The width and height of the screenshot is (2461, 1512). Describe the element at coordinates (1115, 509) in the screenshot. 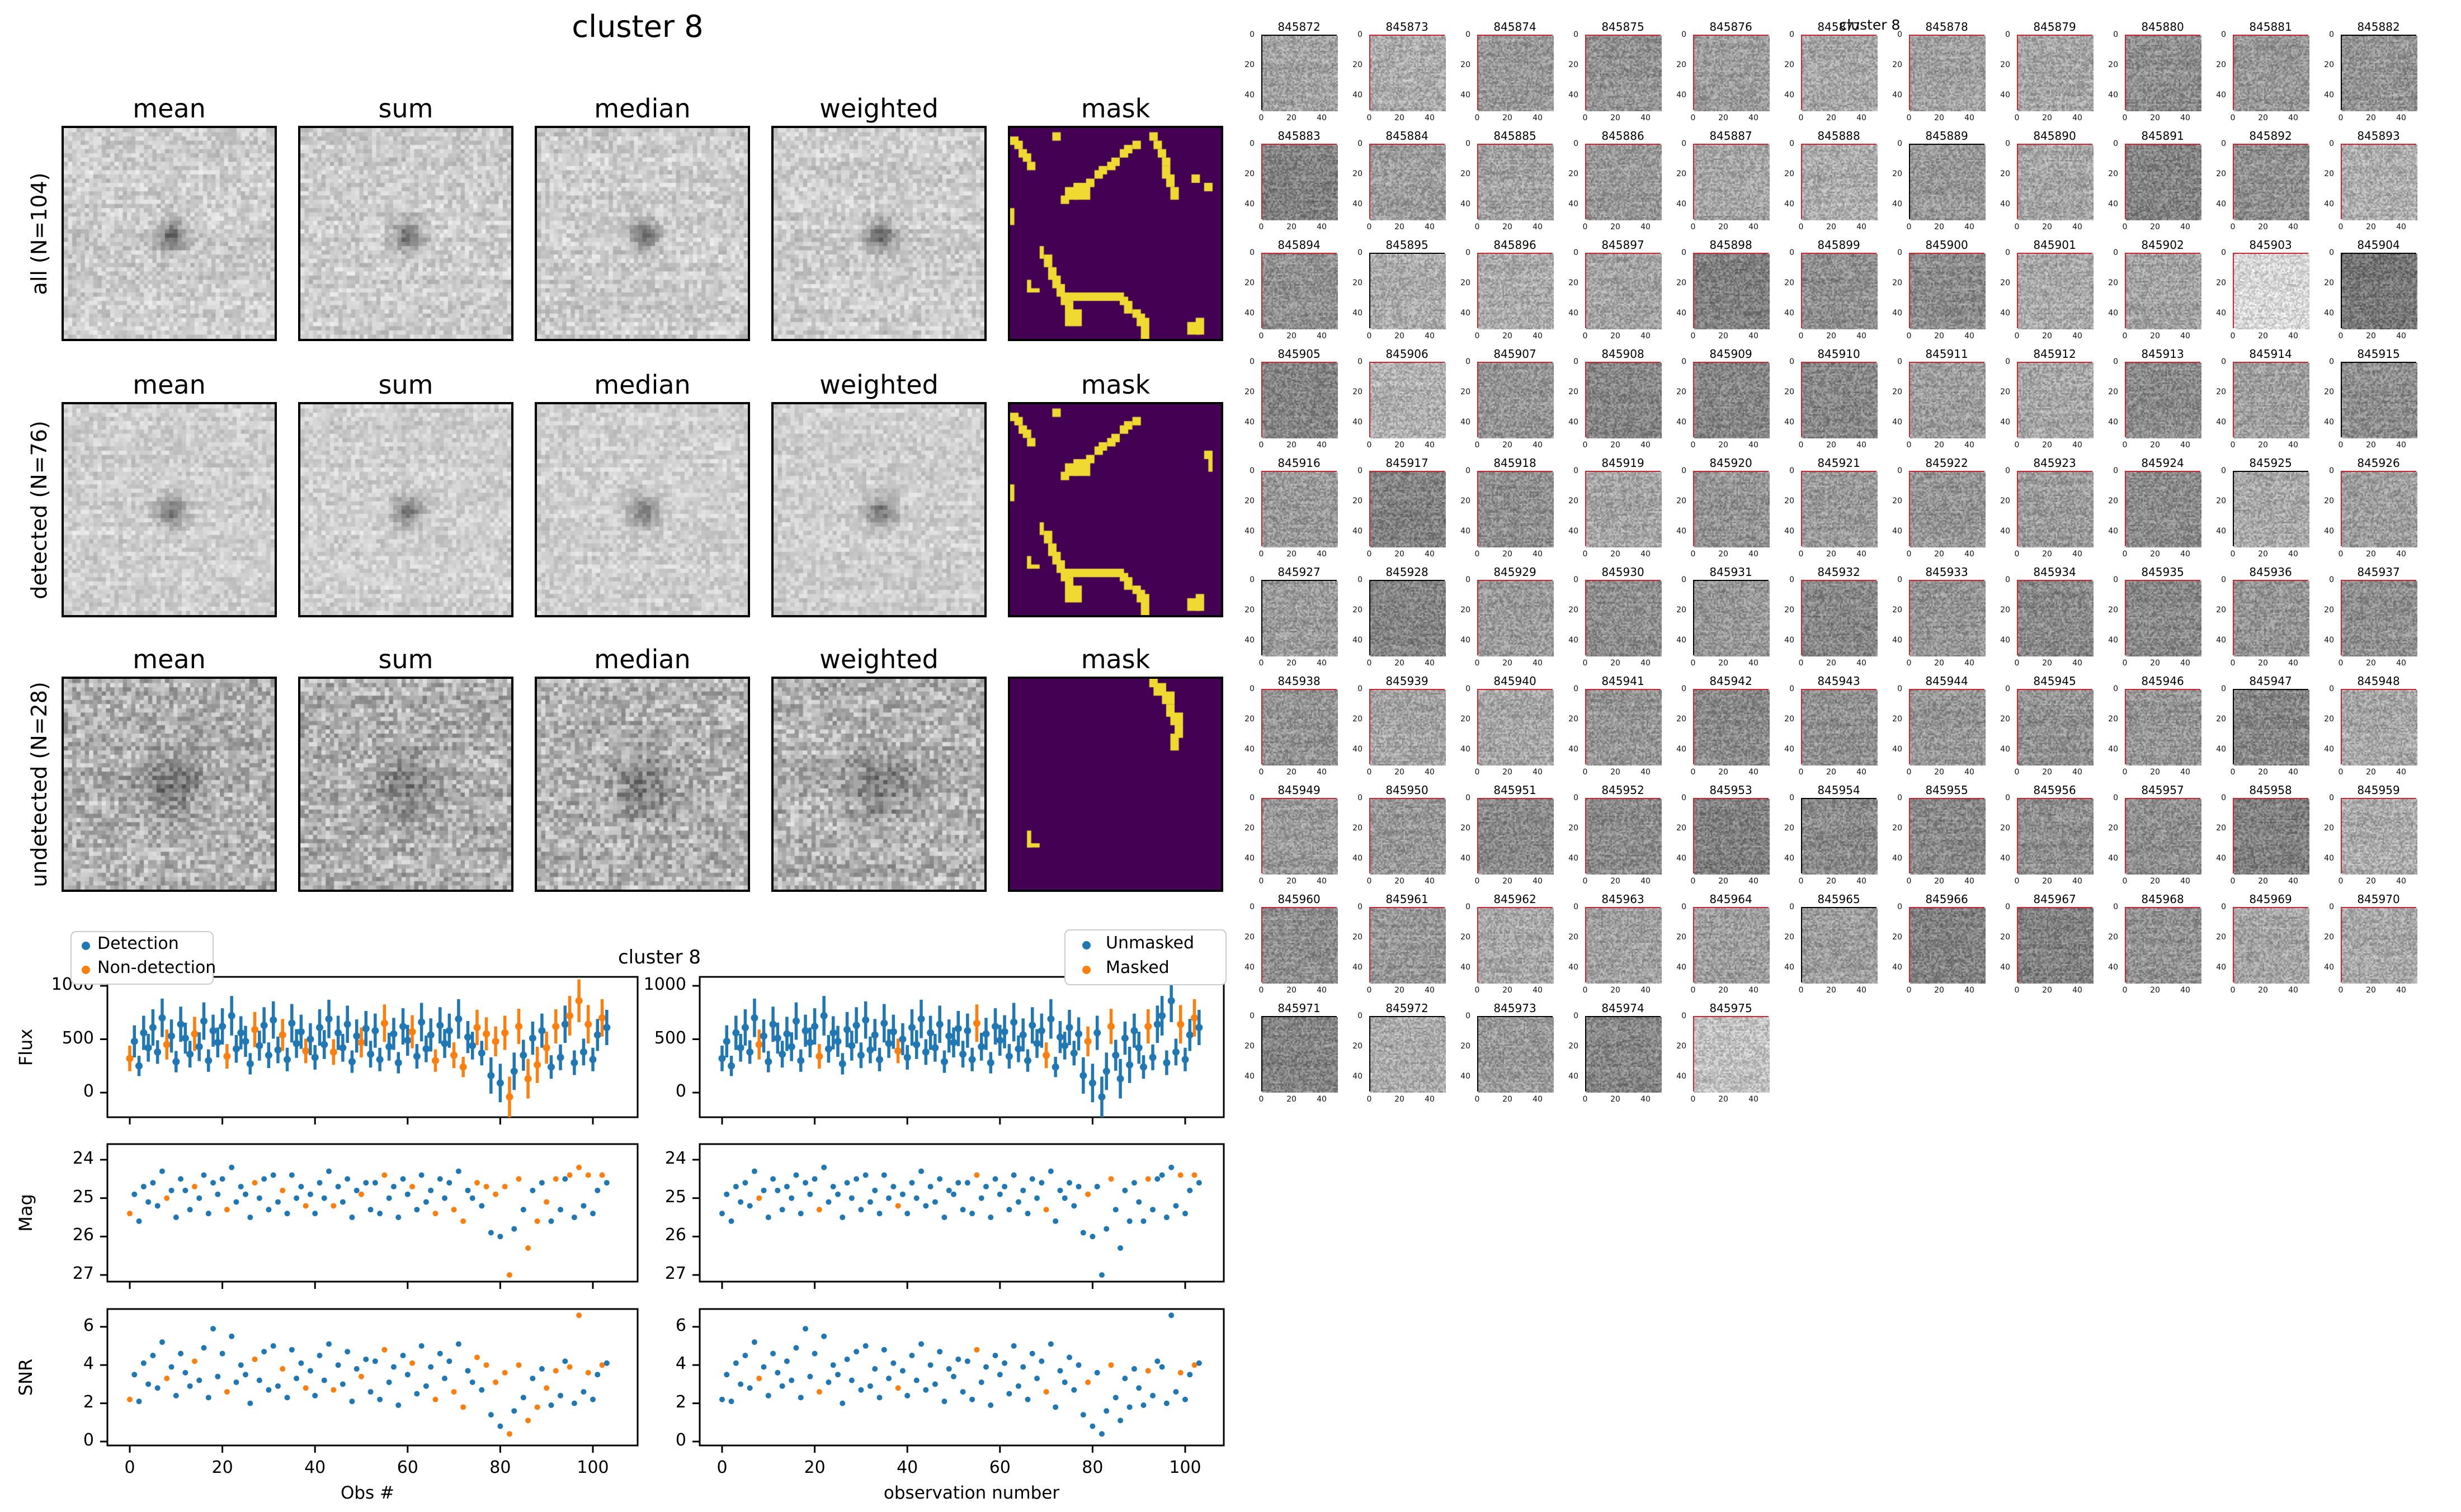

I see `mask-image` at that location.